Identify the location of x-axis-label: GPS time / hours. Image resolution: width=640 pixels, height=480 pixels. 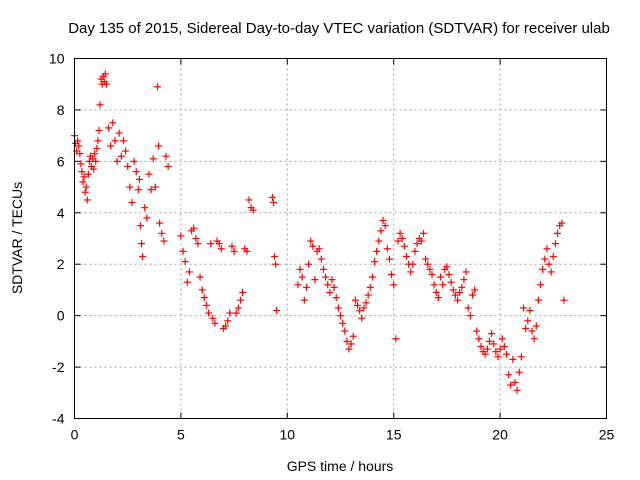
(340, 466).